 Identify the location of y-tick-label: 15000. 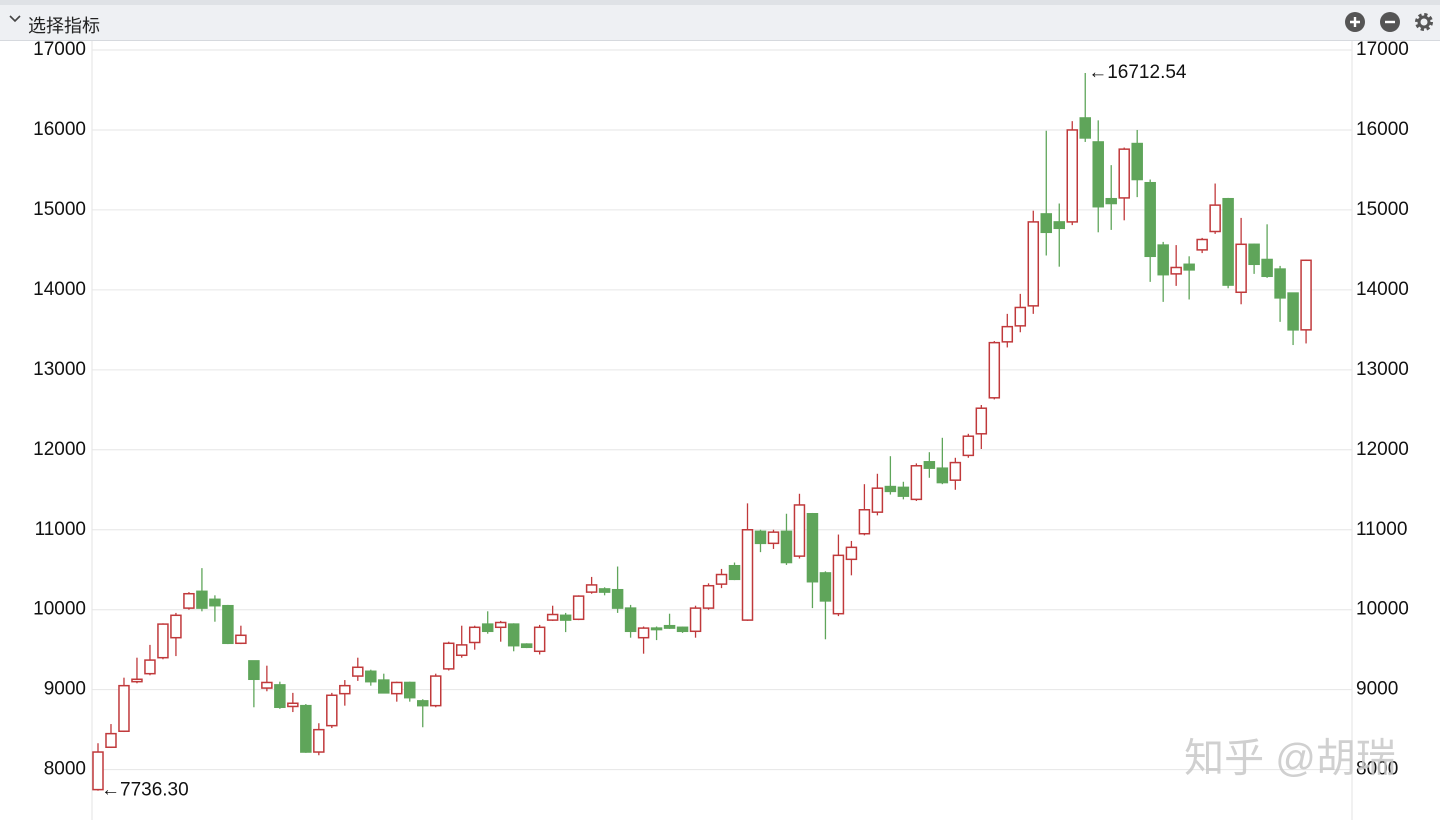
(59, 209).